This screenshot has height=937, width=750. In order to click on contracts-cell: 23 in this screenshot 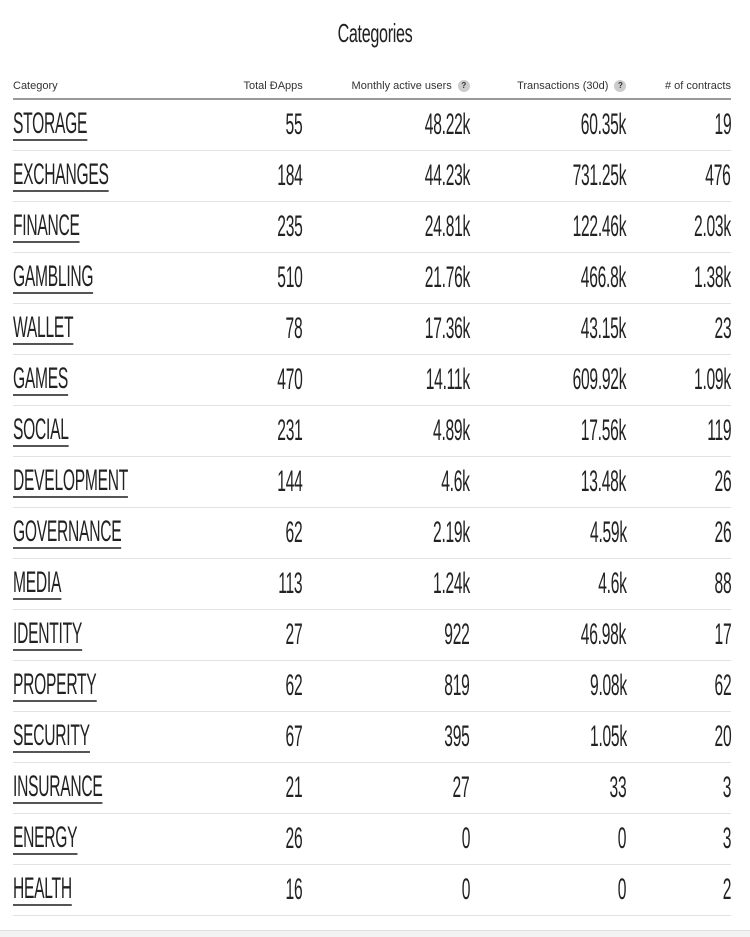, I will do `click(678, 329)`.